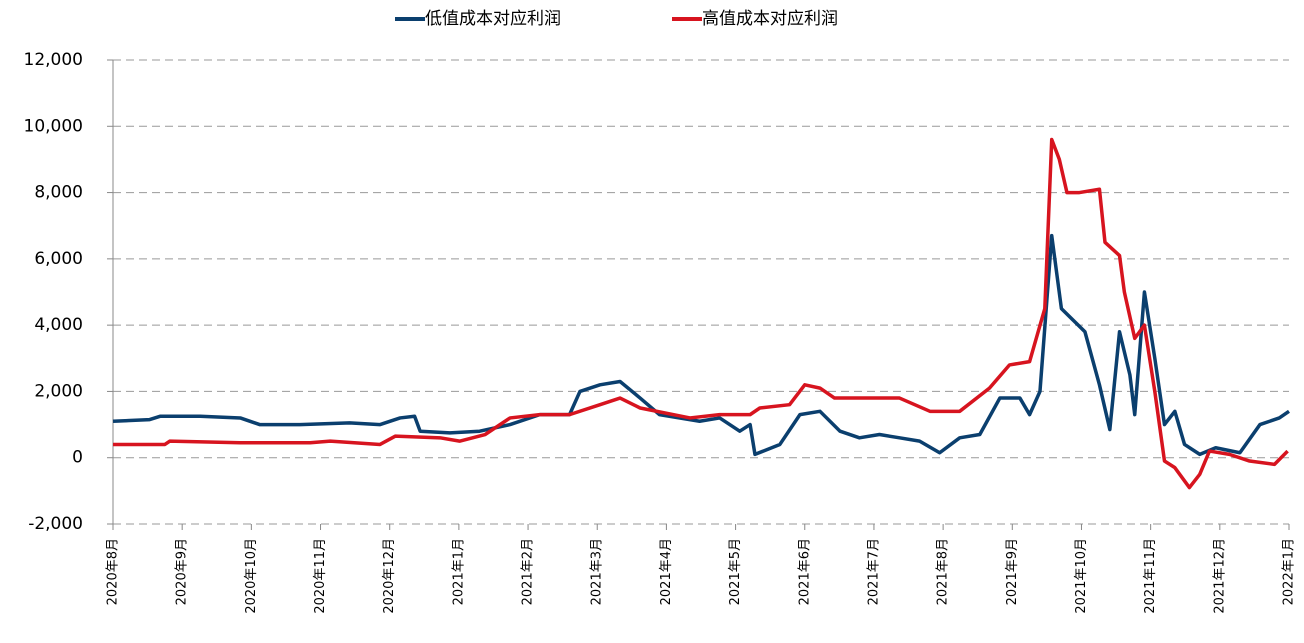  Describe the element at coordinates (1289, 571) in the screenshot. I see `x-tick-label: 2022年1月` at that location.